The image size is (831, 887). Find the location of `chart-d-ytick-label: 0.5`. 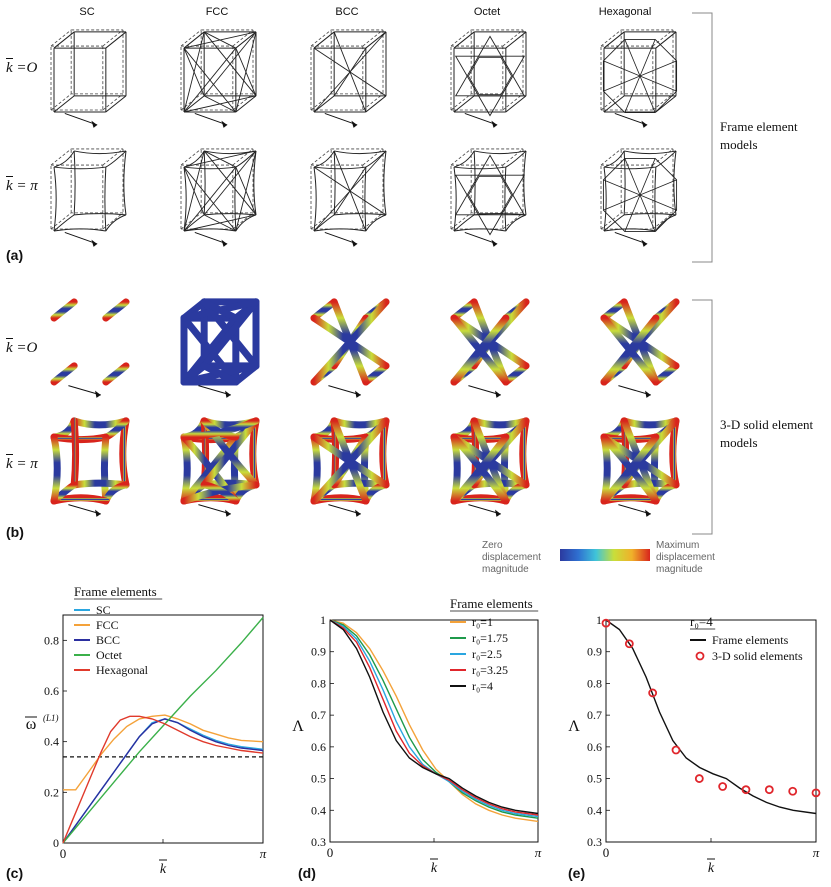

chart-d-ytick-label: 0.5 is located at coordinates (318, 779).